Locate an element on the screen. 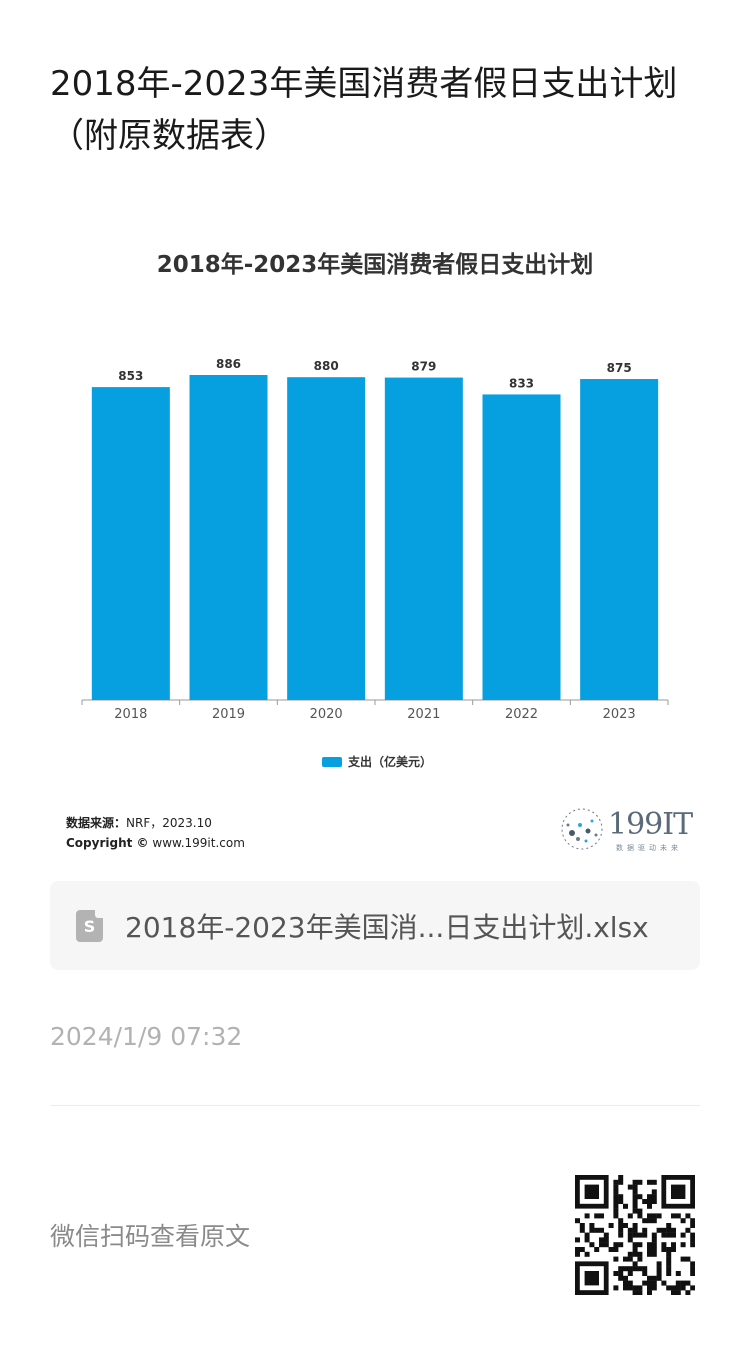  attachment-file-name: 2018年-2023年美国消...日支出计划.xlsx is located at coordinates (387, 927).